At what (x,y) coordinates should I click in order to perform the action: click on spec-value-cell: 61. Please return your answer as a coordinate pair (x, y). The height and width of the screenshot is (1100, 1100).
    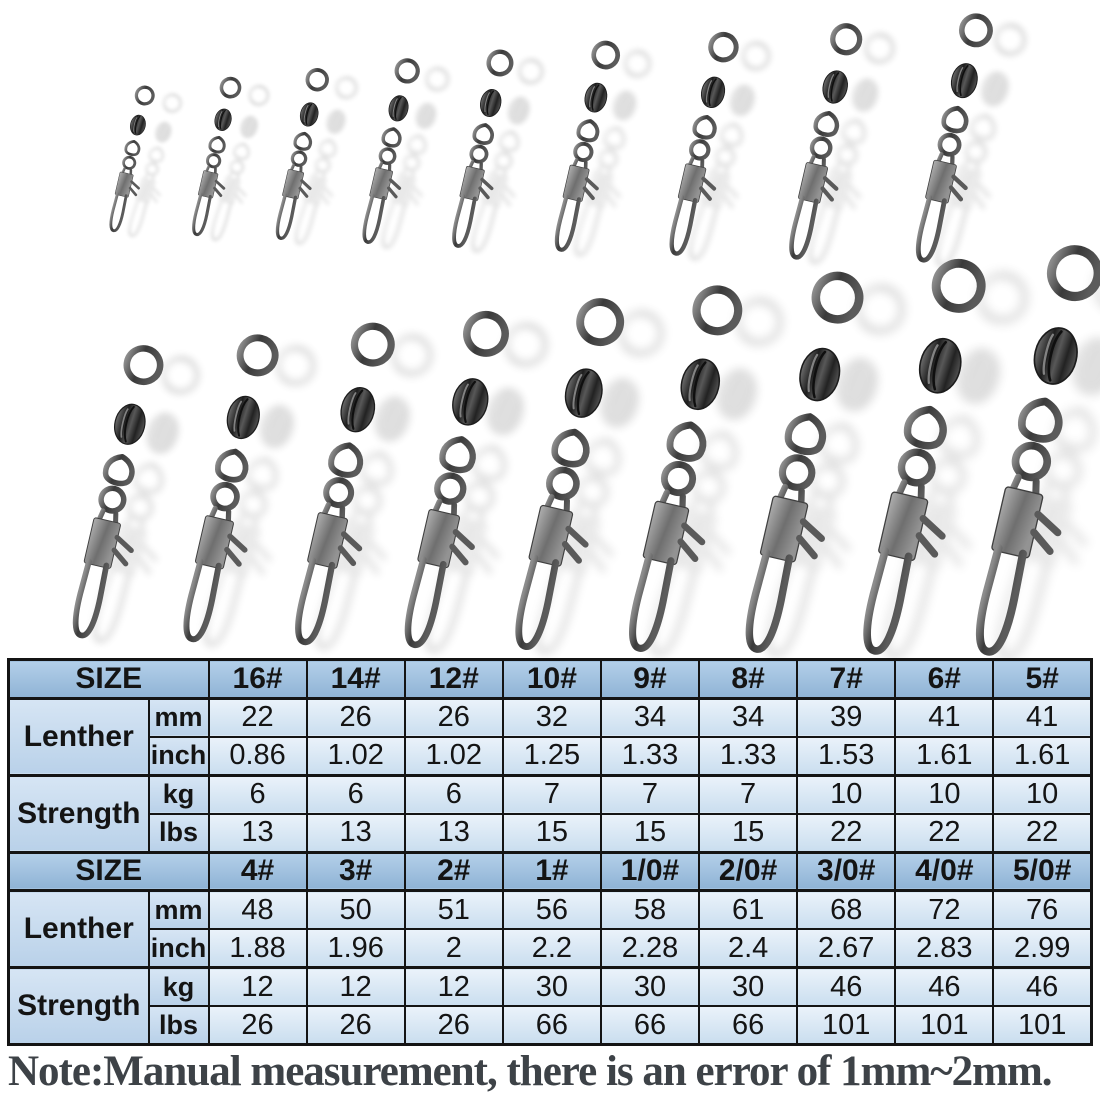
    Looking at the image, I should click on (748, 909).